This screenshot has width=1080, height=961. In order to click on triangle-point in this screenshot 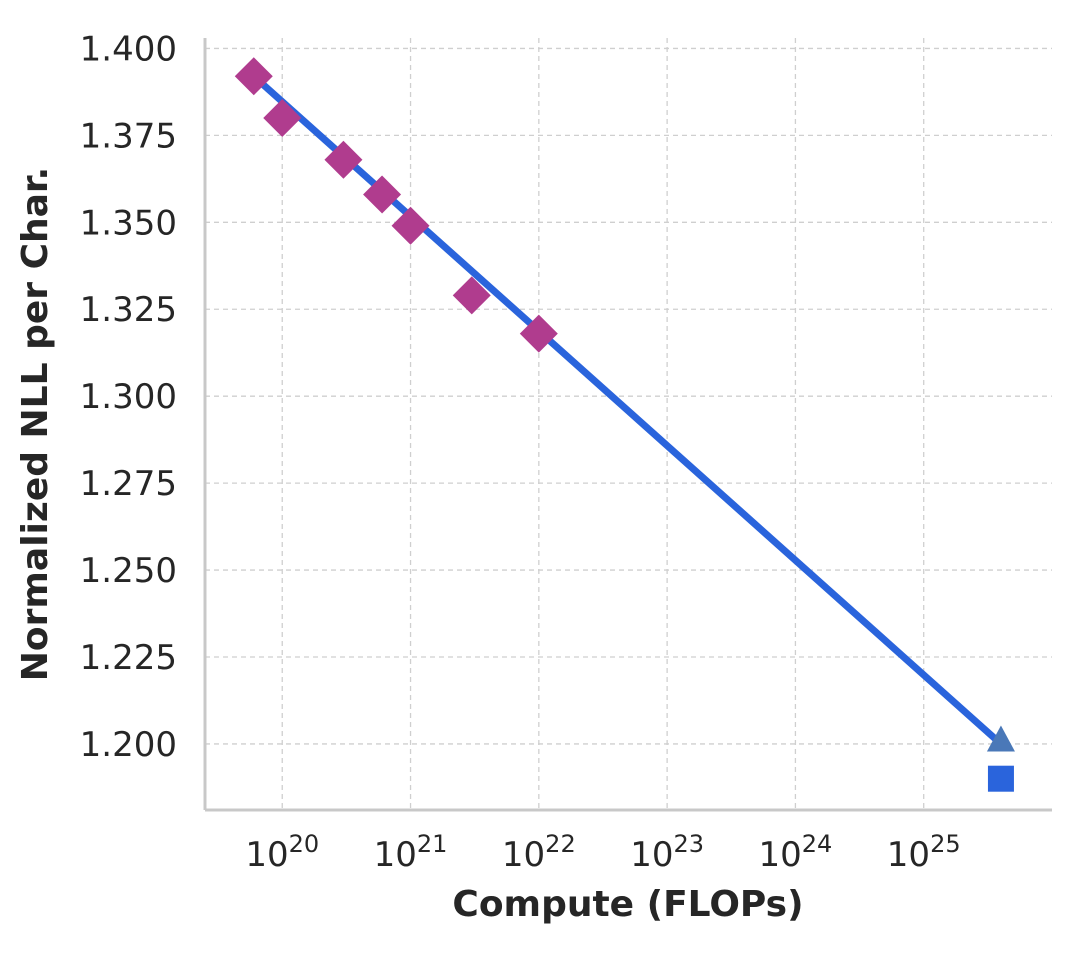, I will do `click(1000, 738)`.